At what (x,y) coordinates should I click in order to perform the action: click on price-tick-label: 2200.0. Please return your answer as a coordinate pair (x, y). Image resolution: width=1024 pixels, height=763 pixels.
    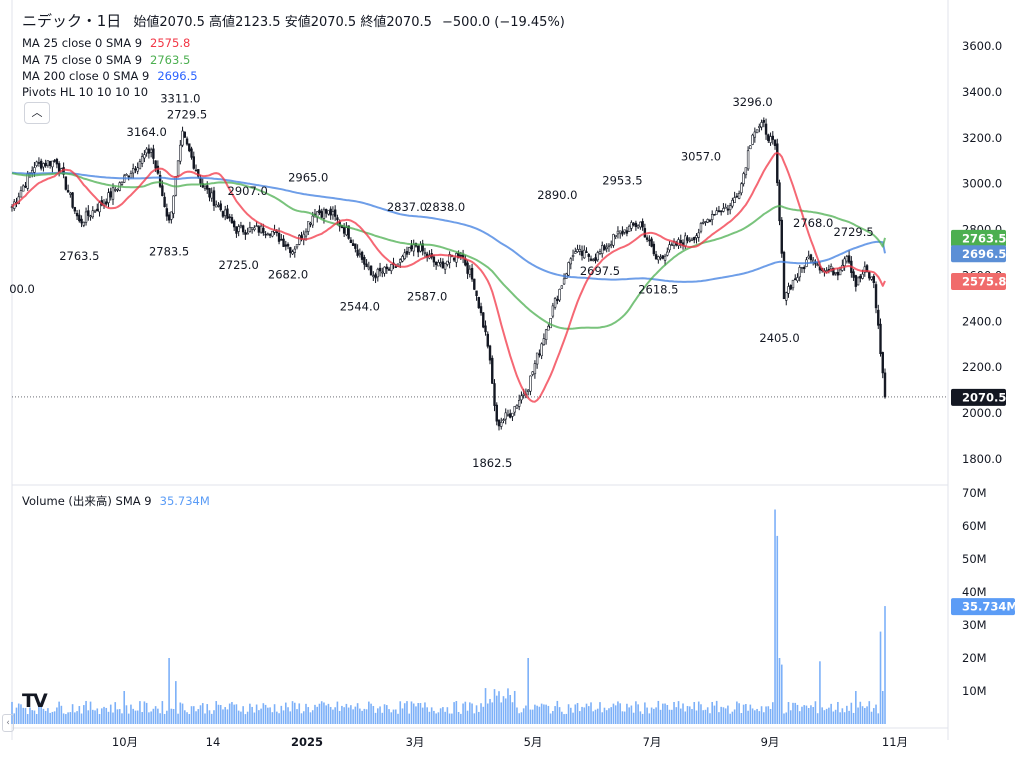
    Looking at the image, I should click on (982, 367).